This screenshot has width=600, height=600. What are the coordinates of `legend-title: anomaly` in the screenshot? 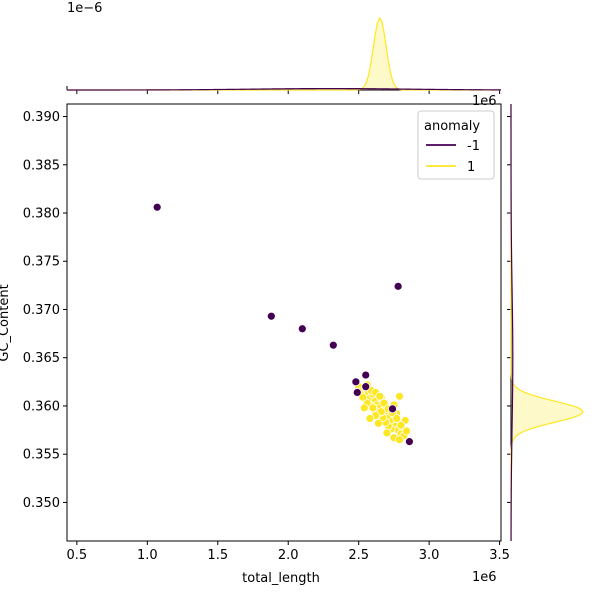 It's located at (452, 126).